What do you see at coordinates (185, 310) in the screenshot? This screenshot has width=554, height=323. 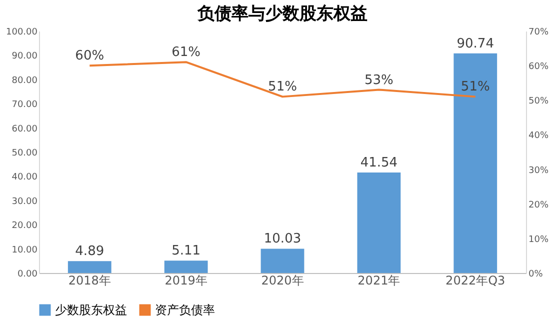 I see `legend-label: 资产负债率` at bounding box center [185, 310].